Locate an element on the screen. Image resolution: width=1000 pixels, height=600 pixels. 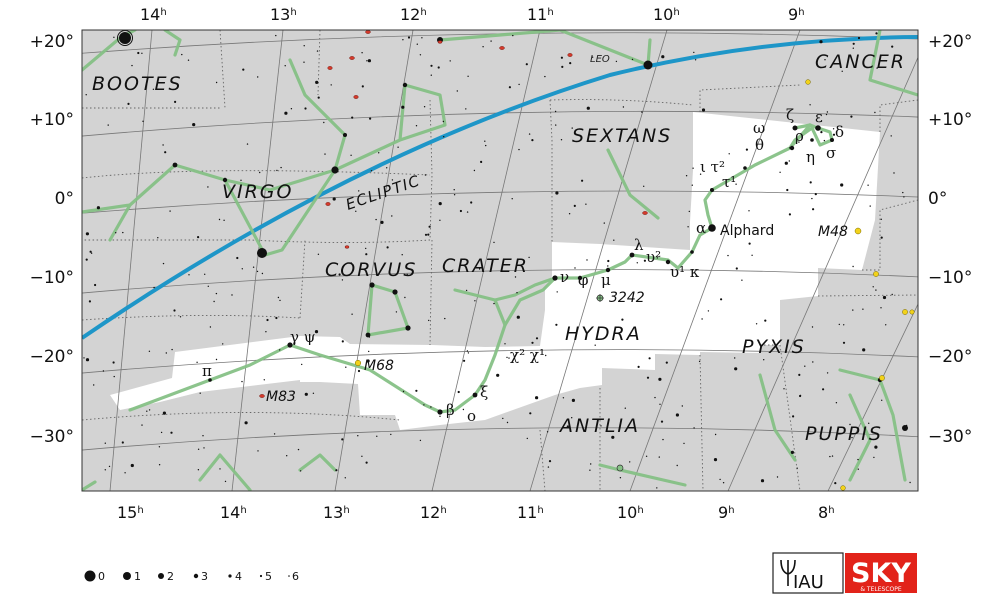
bootes-label: BOOTES is located at coordinates (137, 84).